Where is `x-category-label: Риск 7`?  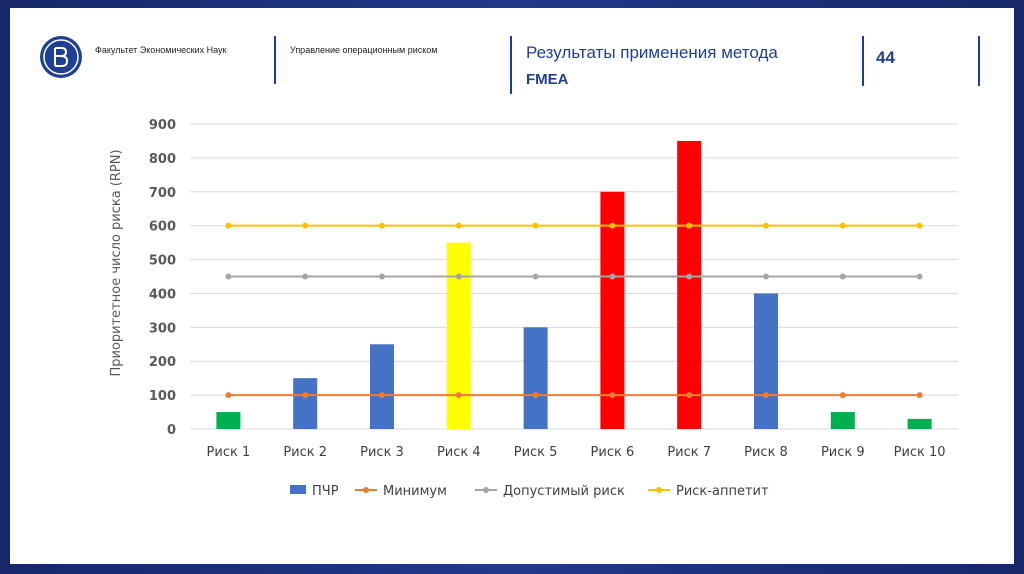
x-category-label: Риск 7 is located at coordinates (689, 452).